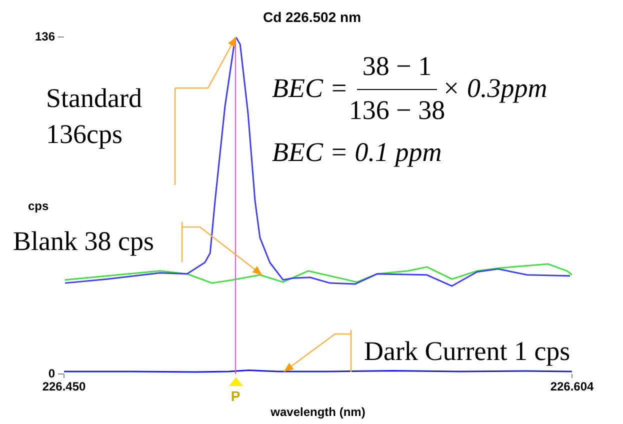 The width and height of the screenshot is (623, 424). Describe the element at coordinates (235, 396) in the screenshot. I see `ref-line-label: P` at that location.